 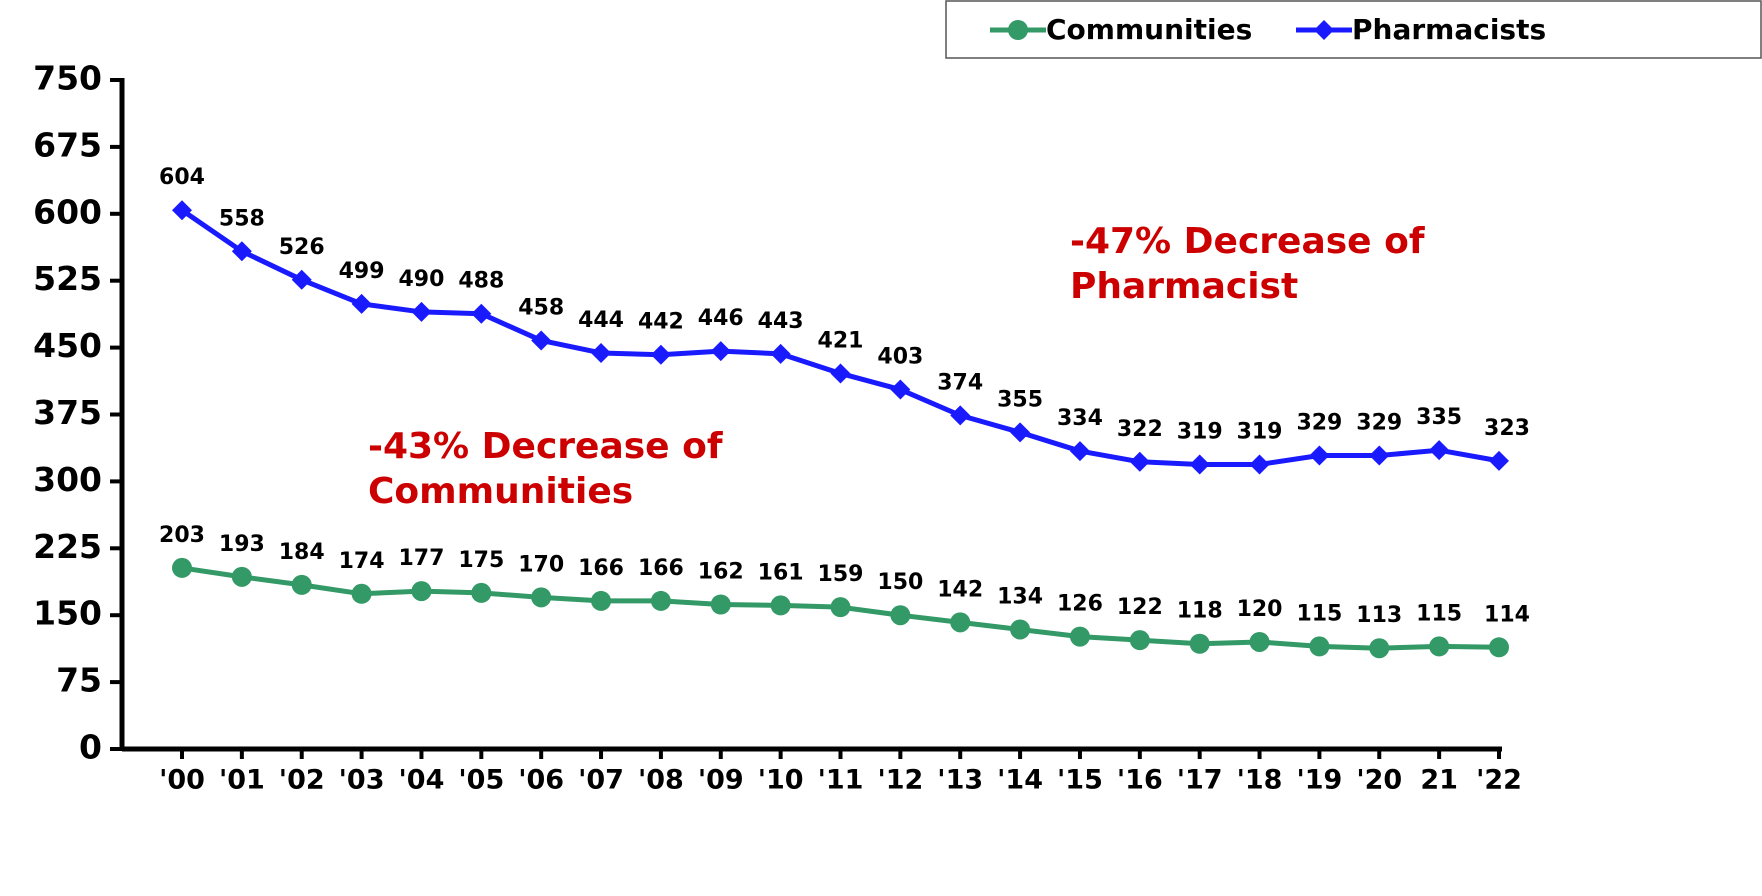 What do you see at coordinates (900, 357) in the screenshot?
I see `data-label: 403` at bounding box center [900, 357].